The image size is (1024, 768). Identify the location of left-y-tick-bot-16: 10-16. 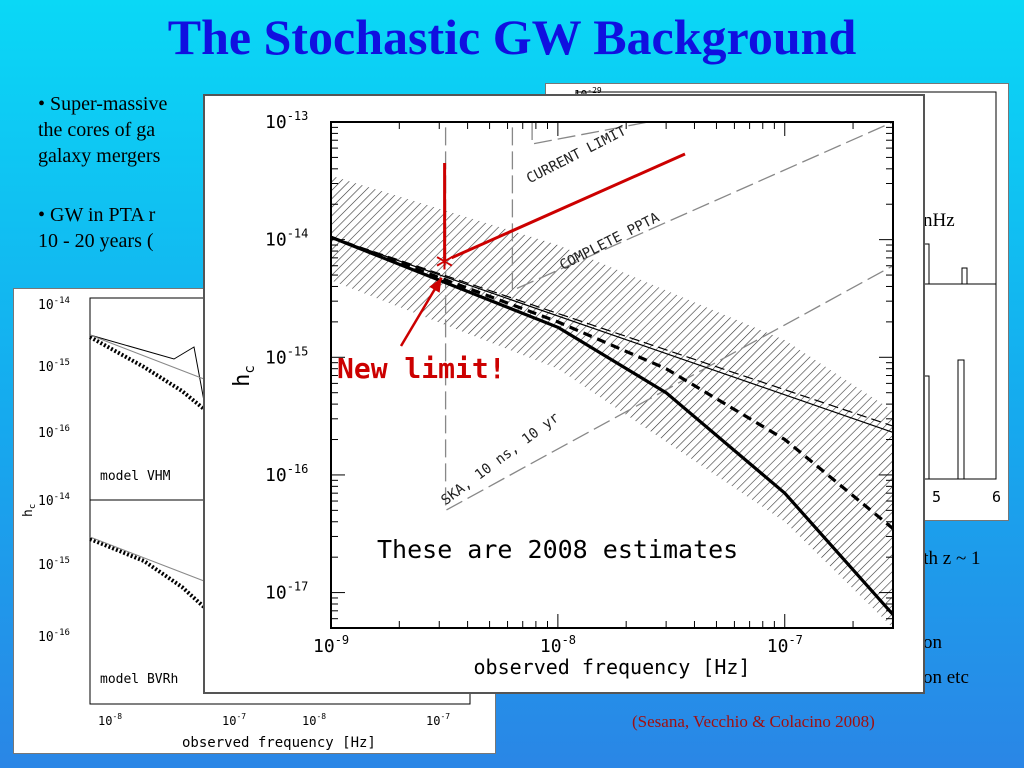
(54, 636).